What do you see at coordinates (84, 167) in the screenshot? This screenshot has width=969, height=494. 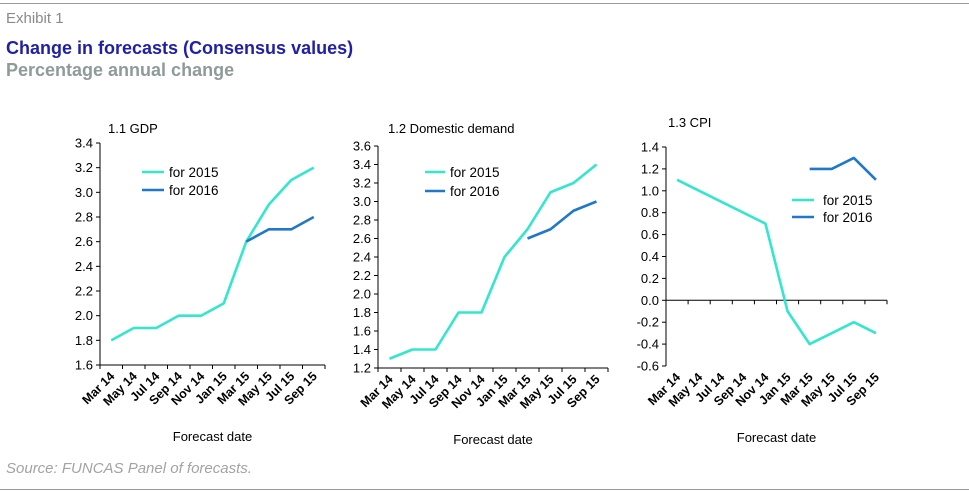 I see `panel-1-y-tick-label: 3.2` at bounding box center [84, 167].